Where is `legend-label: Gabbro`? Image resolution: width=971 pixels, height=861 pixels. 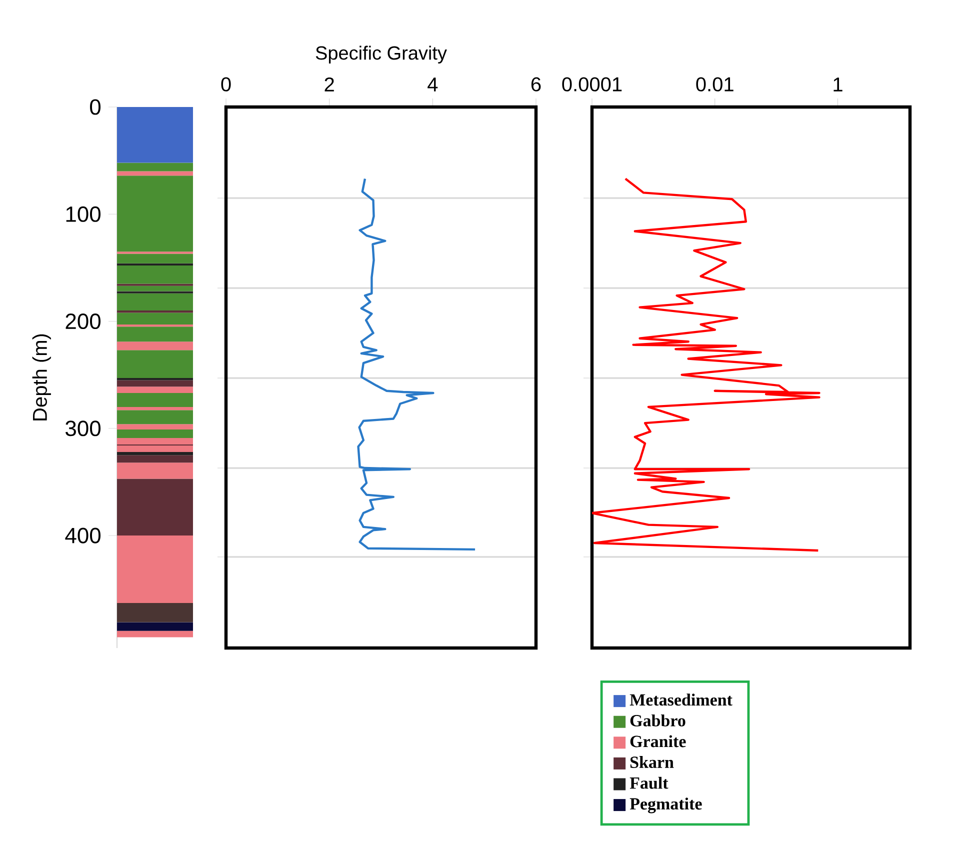
legend-label: Gabbro is located at coordinates (658, 720).